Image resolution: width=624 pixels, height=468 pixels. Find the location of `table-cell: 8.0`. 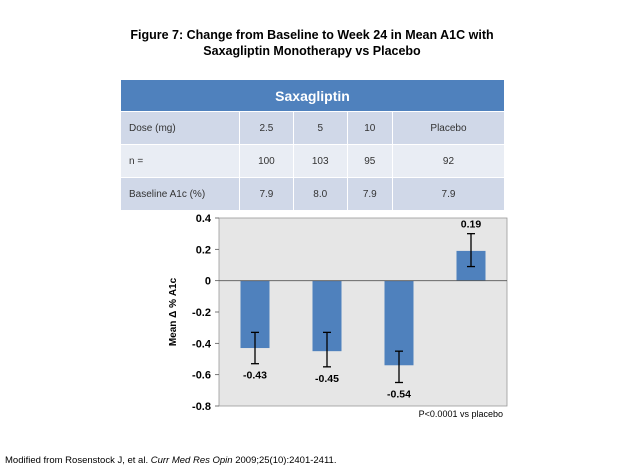

table-cell: 8.0 is located at coordinates (320, 193).